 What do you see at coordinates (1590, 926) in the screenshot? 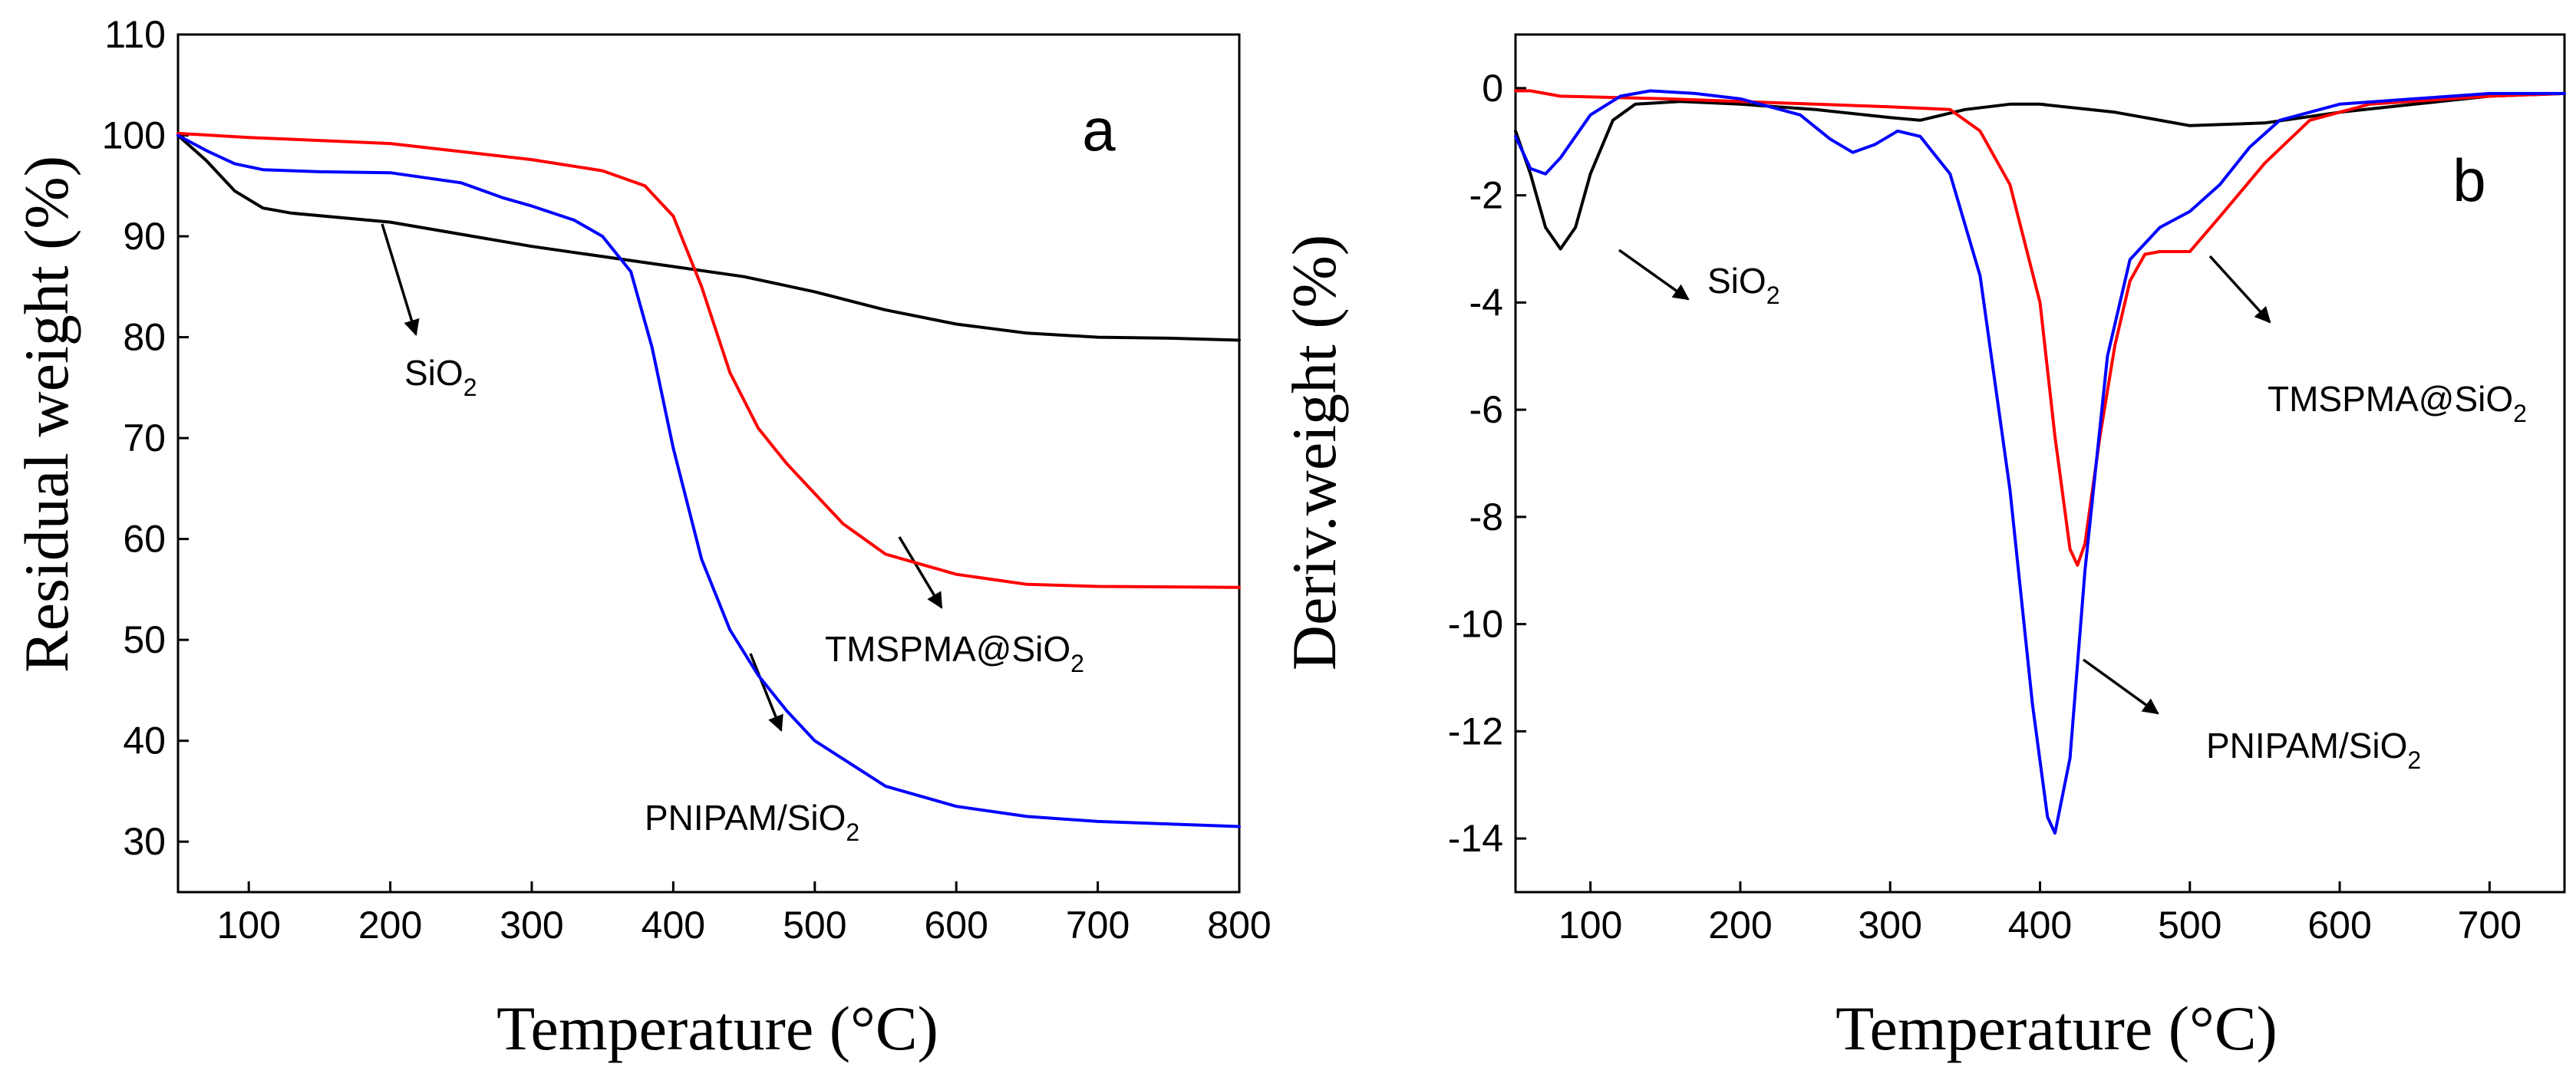
I see `chart-b-xtick-label: 100` at bounding box center [1590, 926].